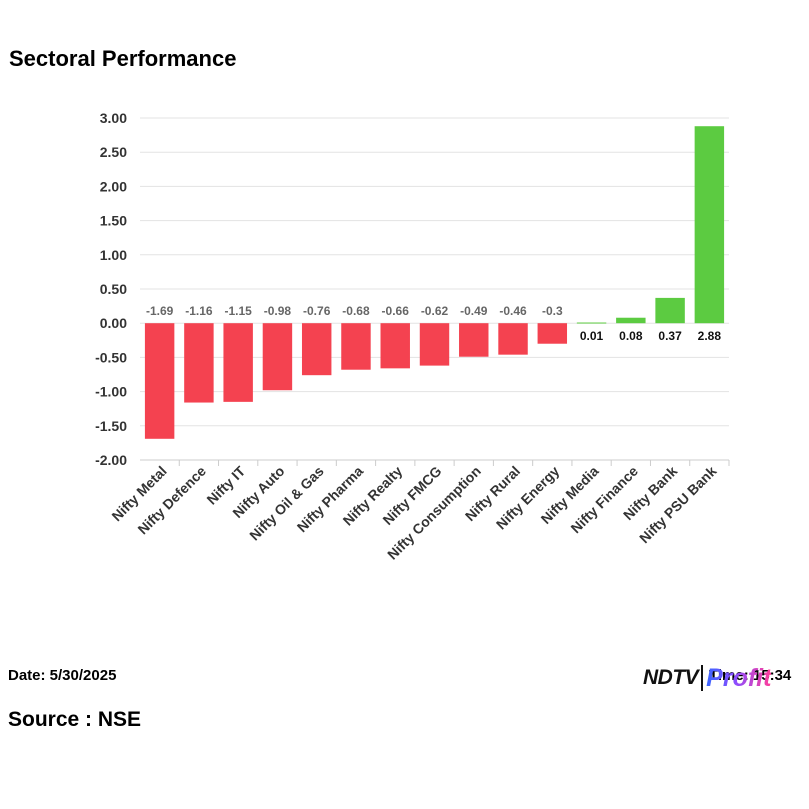 The width and height of the screenshot is (809, 809). What do you see at coordinates (671, 677) in the screenshot?
I see `logo-ndtv-text: NDTV` at bounding box center [671, 677].